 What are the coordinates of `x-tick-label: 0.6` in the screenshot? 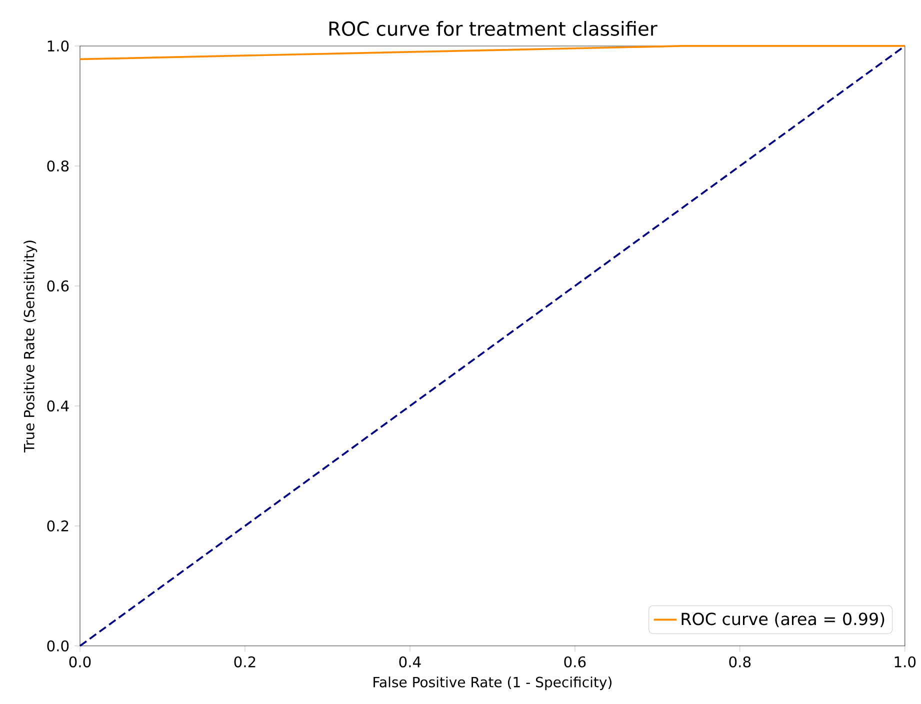 It's located at (575, 662).